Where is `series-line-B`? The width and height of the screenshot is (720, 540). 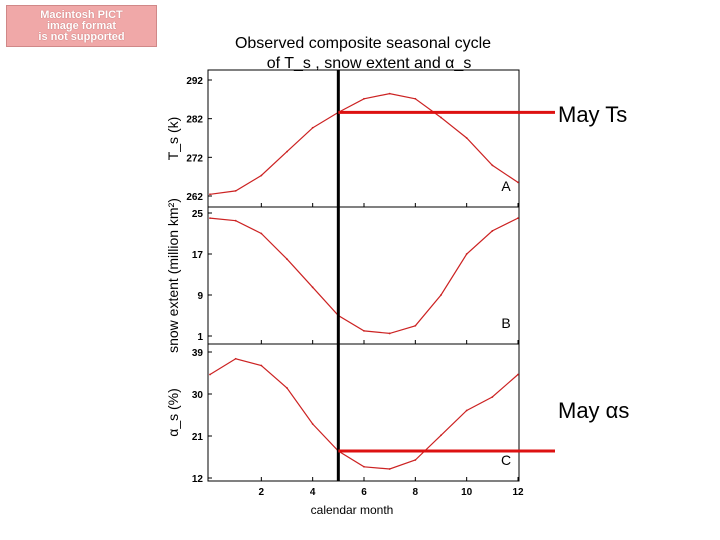
series-line-B is located at coordinates (364, 276).